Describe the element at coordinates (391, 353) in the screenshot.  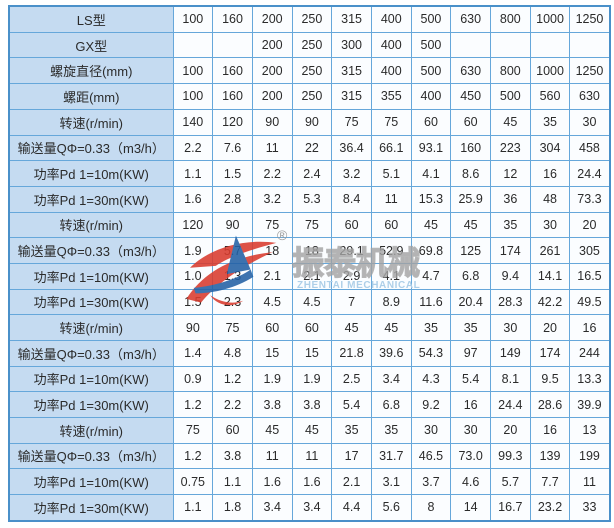
I see `spec-cell: 39.6` at that location.